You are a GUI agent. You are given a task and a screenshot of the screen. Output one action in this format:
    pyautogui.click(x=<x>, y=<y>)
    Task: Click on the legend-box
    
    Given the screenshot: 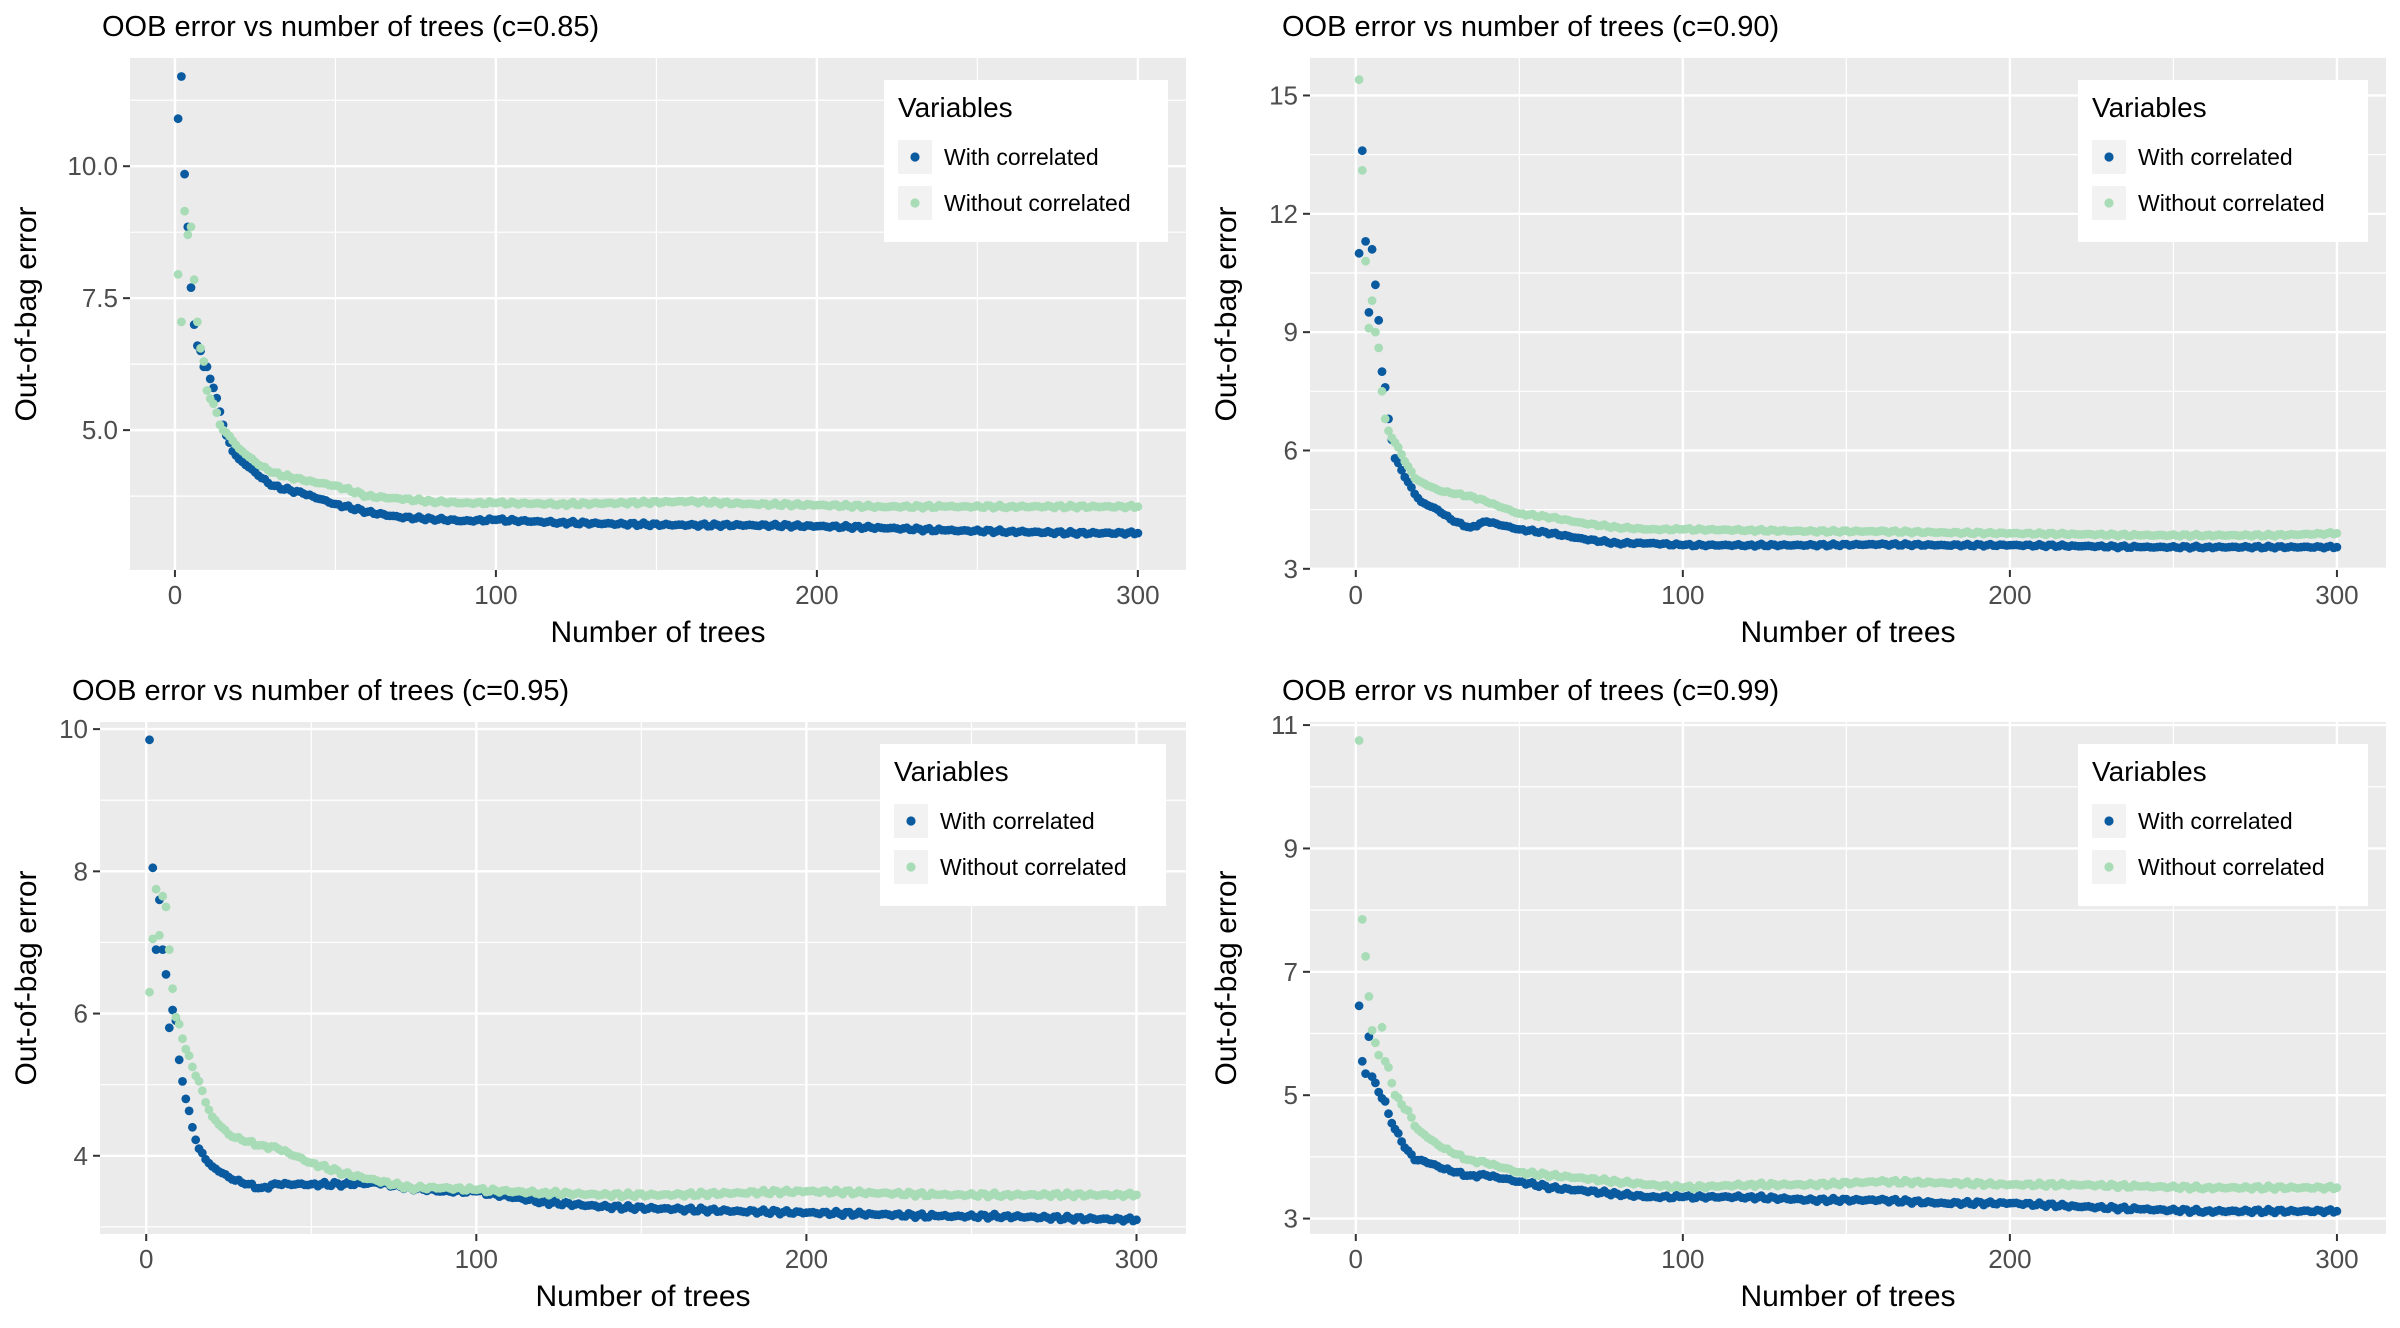 What is the action you would take?
    pyautogui.click(x=2223, y=161)
    